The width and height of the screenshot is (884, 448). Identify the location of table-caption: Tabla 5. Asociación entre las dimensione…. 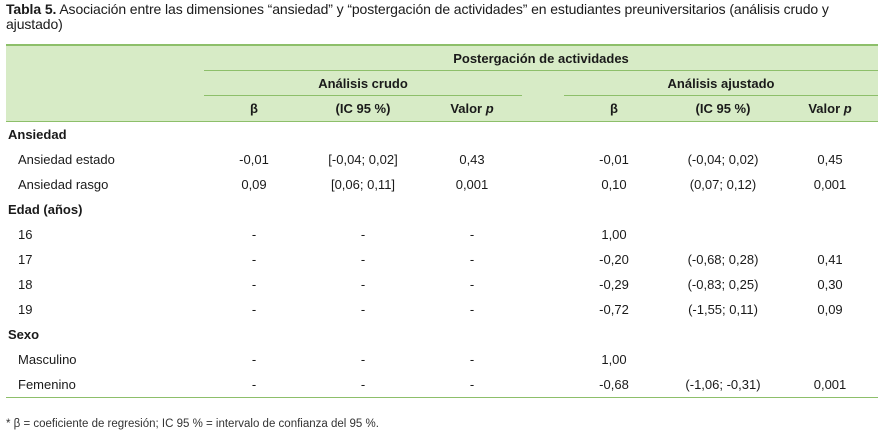
(442, 17).